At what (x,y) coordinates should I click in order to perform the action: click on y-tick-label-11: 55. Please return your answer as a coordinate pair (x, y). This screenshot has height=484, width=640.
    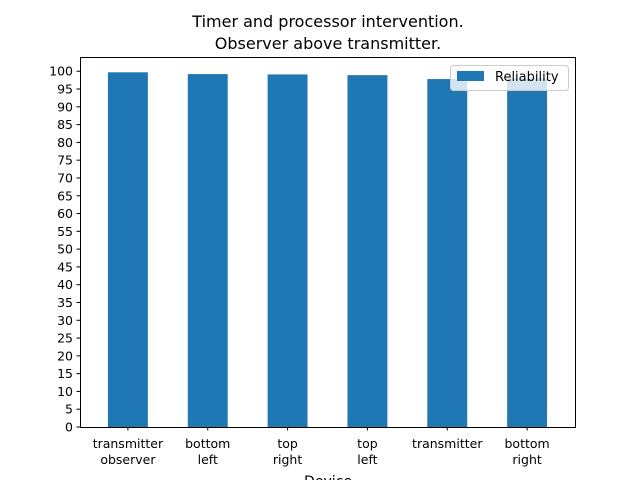
    Looking at the image, I should click on (65, 231).